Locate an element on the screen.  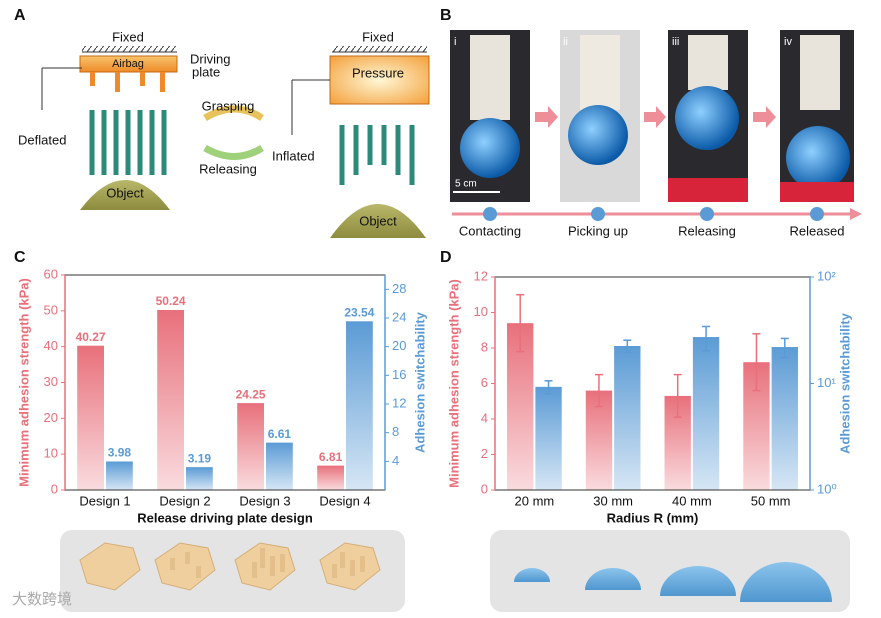
data-label: 6.61 is located at coordinates (280, 434).